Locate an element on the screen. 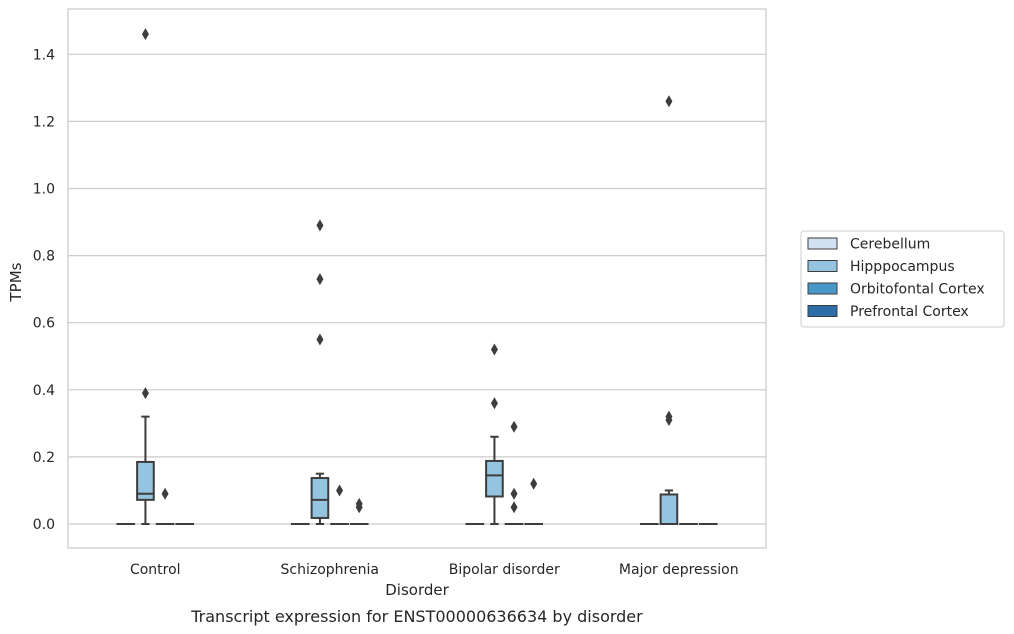 The height and width of the screenshot is (634, 1014). y-tick-label: 1.4 is located at coordinates (44, 55).